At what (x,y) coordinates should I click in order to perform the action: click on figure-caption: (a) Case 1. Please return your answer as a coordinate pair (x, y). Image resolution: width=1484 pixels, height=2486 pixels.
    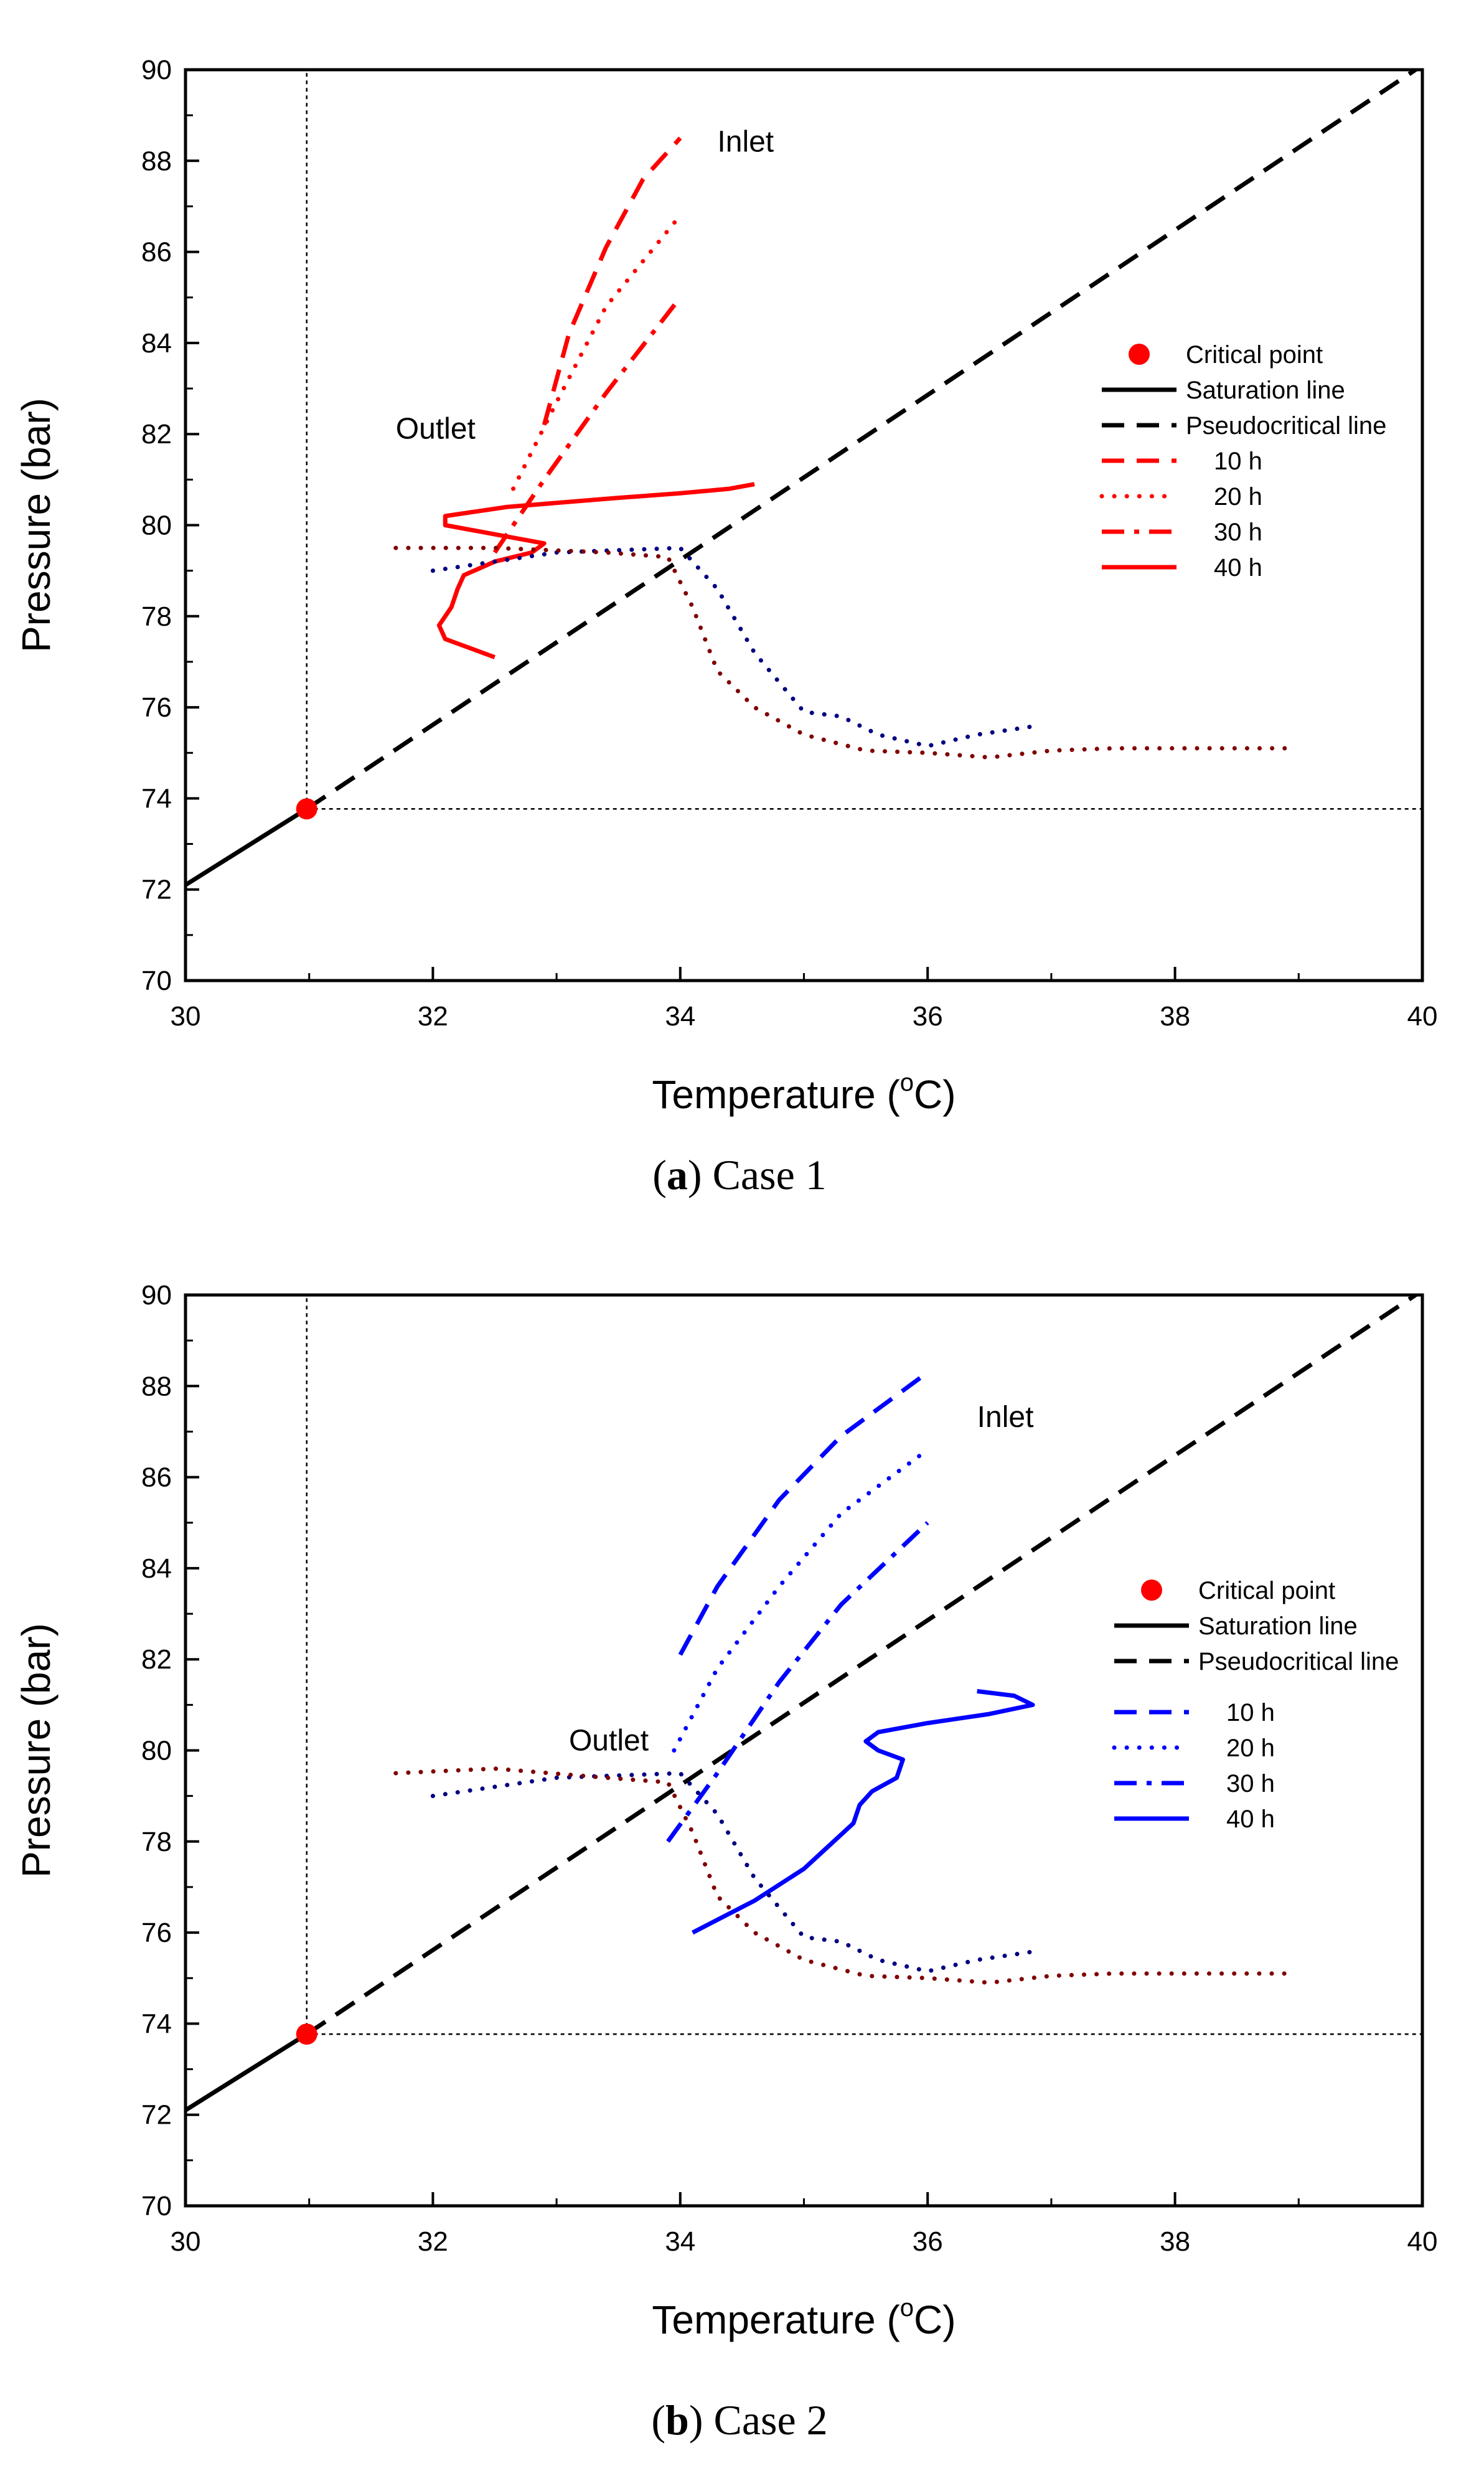
    Looking at the image, I should click on (739, 1174).